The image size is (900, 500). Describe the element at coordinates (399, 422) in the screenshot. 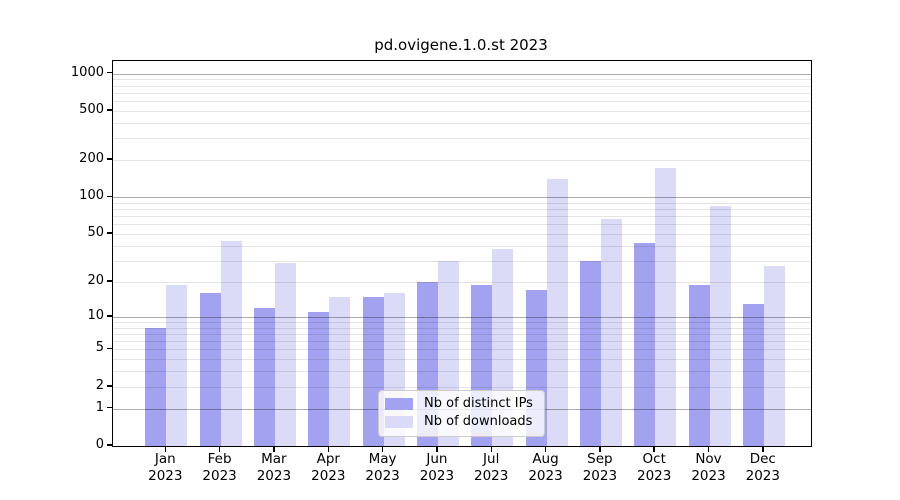

I see `legend-swatch-downloads` at that location.